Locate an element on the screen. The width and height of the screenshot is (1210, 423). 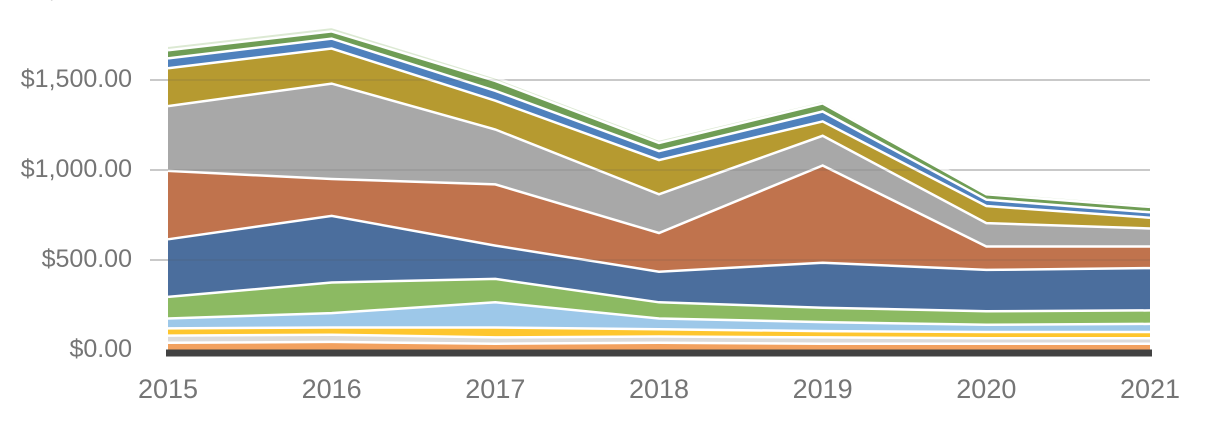
y-tick-label: $1,500.00 is located at coordinates (76, 79).